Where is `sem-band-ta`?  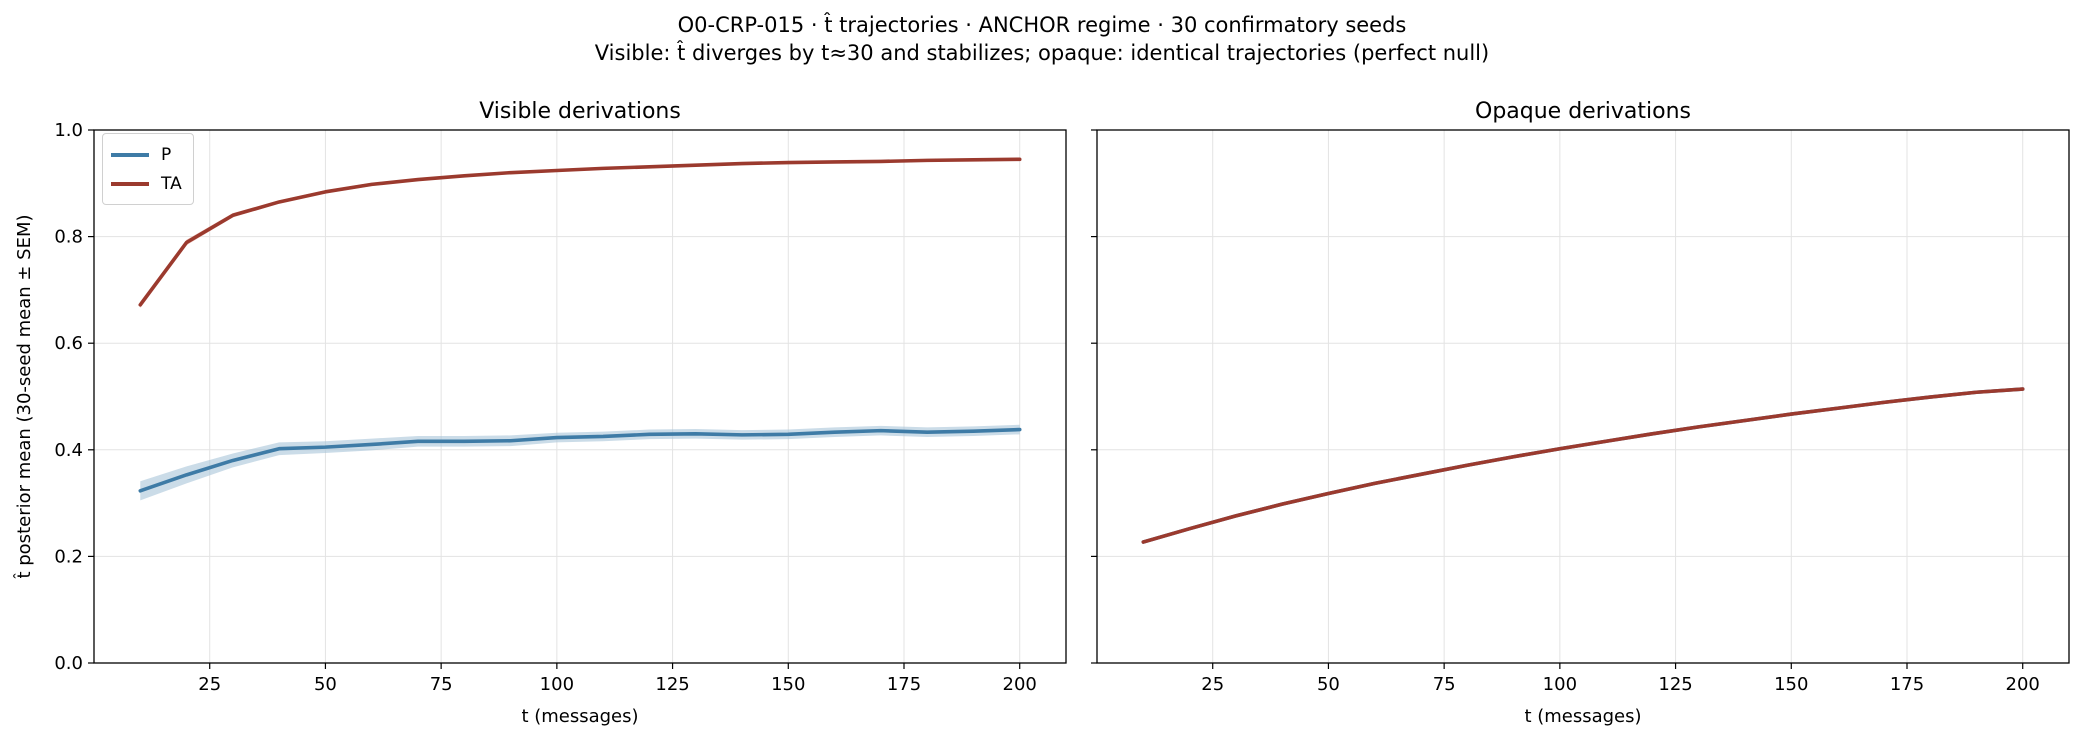 sem-band-ta is located at coordinates (580, 233).